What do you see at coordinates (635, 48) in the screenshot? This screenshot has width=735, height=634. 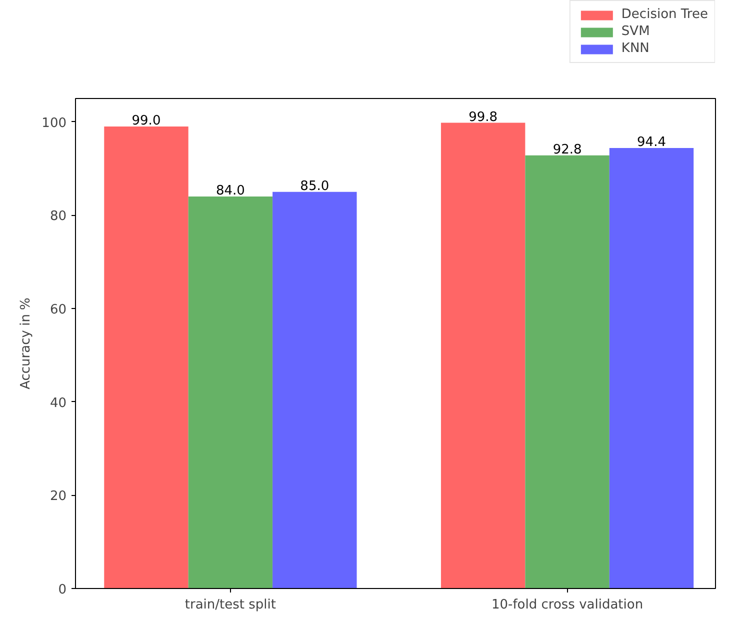 I see `legend-label: KNN` at bounding box center [635, 48].